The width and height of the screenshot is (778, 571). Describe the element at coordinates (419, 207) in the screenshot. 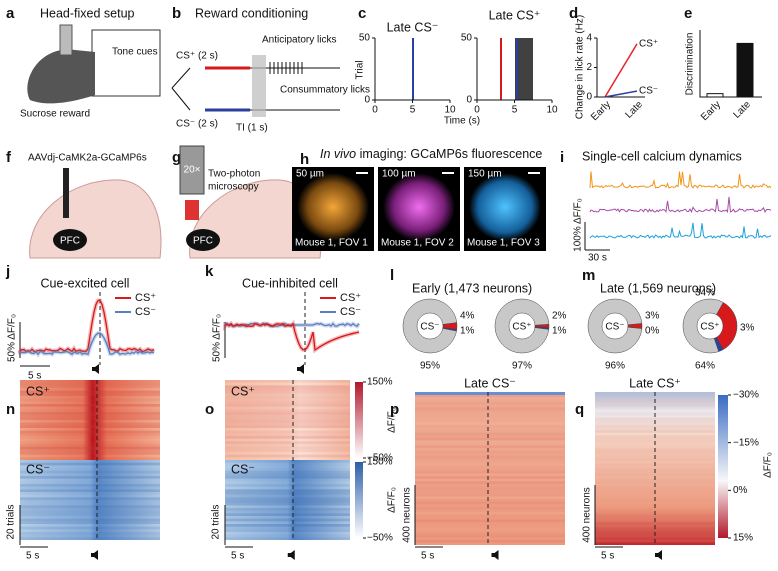

I see `image-signal` at that location.